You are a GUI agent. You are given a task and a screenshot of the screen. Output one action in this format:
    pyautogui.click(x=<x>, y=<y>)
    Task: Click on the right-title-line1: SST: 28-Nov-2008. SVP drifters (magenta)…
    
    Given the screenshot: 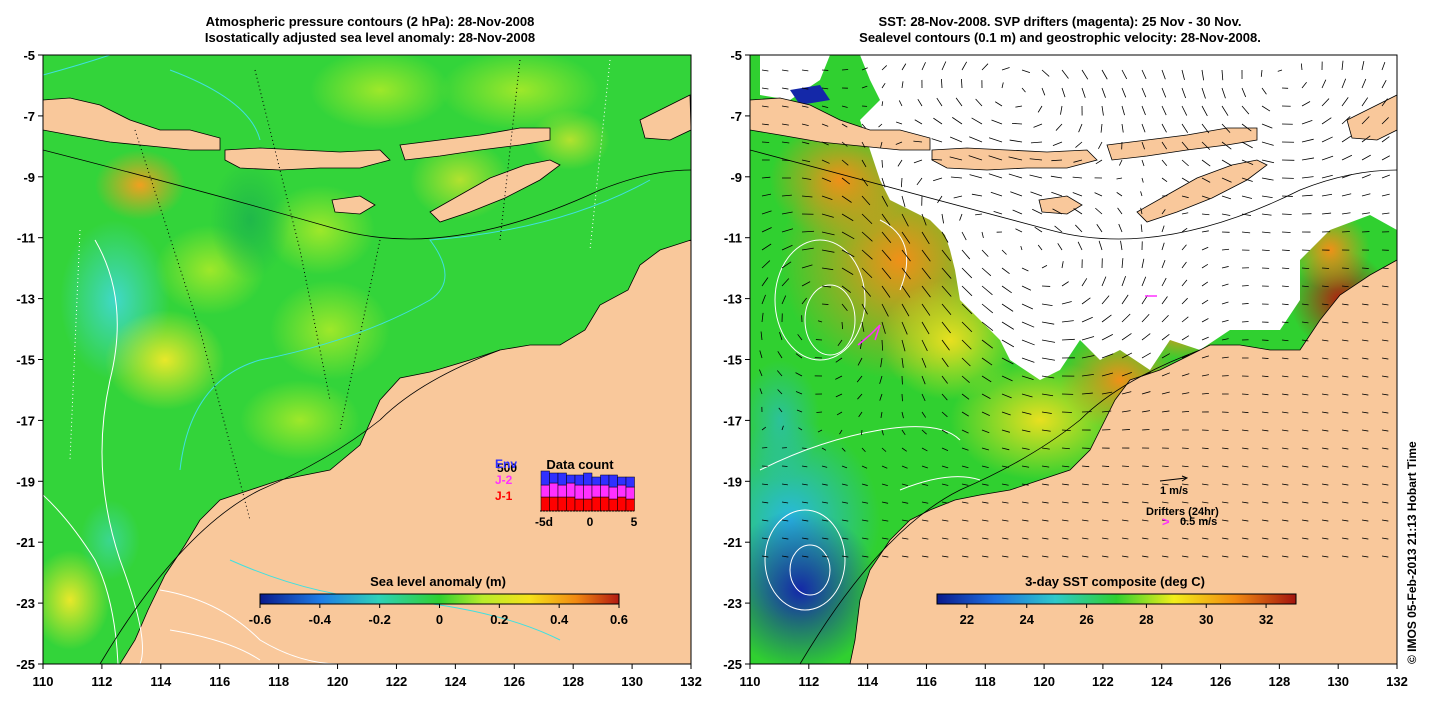 What is the action you would take?
    pyautogui.click(x=1060, y=21)
    